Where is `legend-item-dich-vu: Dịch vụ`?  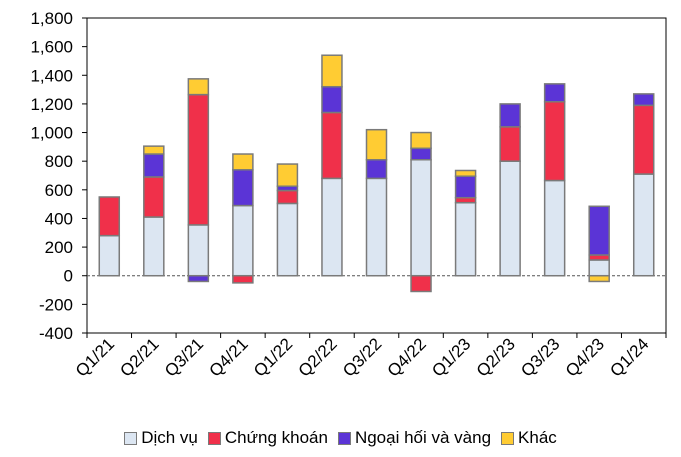
legend-item-dich-vu: Dịch vụ is located at coordinates (161, 438).